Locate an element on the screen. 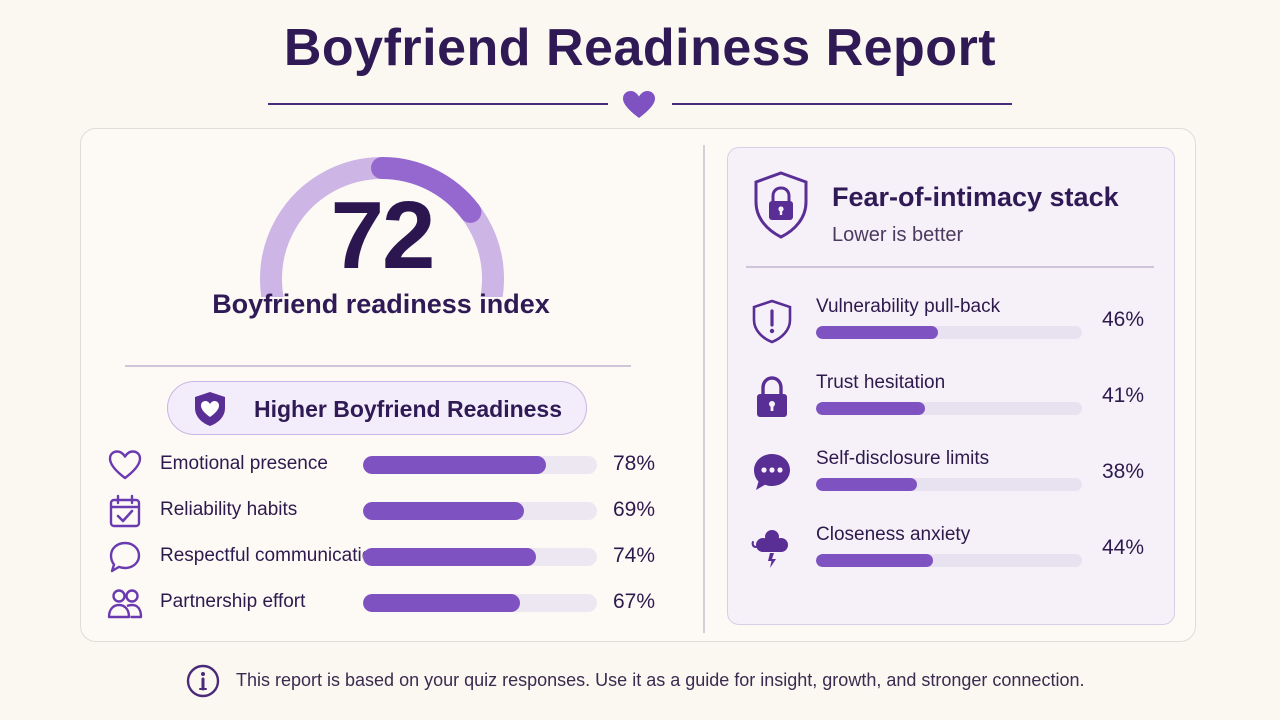 This screenshot has width=1280, height=720. metric-row-respectful-communication: Respectful communication 74% is located at coordinates (385, 557).